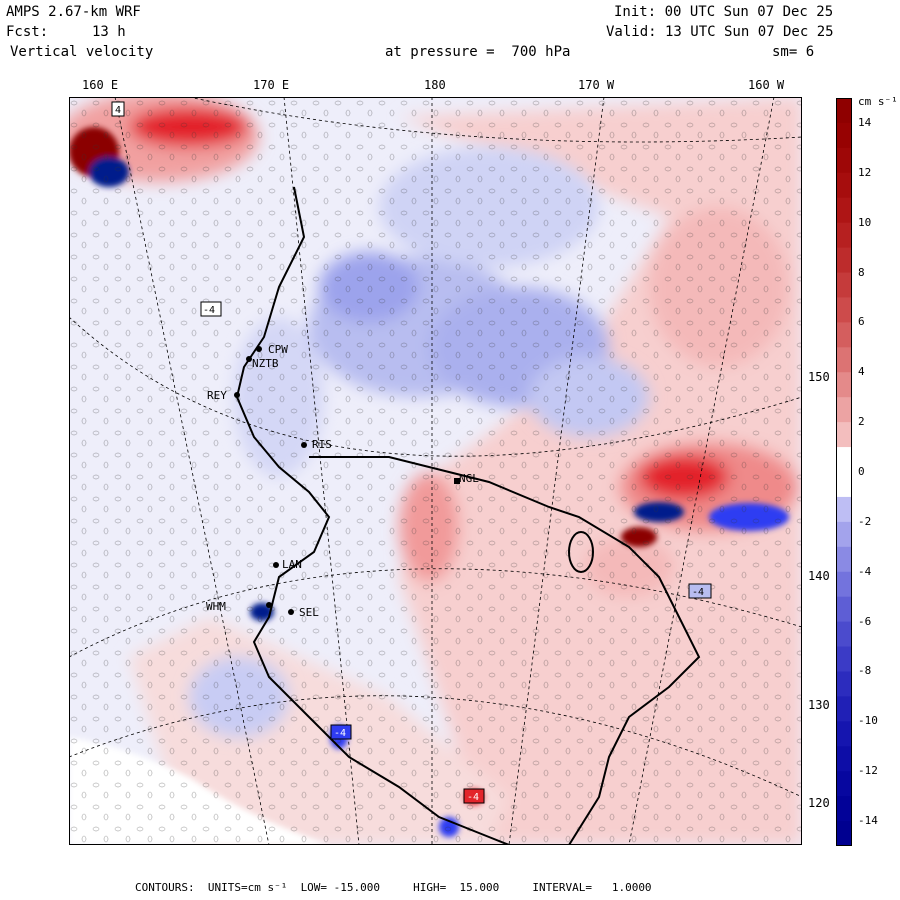 This screenshot has width=900, height=900. What do you see at coordinates (861, 471) in the screenshot?
I see `colorbar-tick-label: 0` at bounding box center [861, 471].